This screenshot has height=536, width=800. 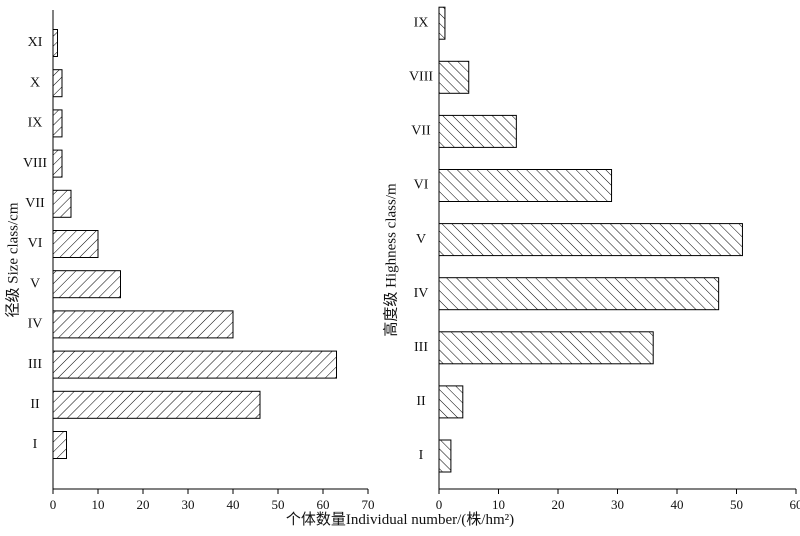 What do you see at coordinates (421, 347) in the screenshot?
I see `highness-class-category-label: III` at bounding box center [421, 347].